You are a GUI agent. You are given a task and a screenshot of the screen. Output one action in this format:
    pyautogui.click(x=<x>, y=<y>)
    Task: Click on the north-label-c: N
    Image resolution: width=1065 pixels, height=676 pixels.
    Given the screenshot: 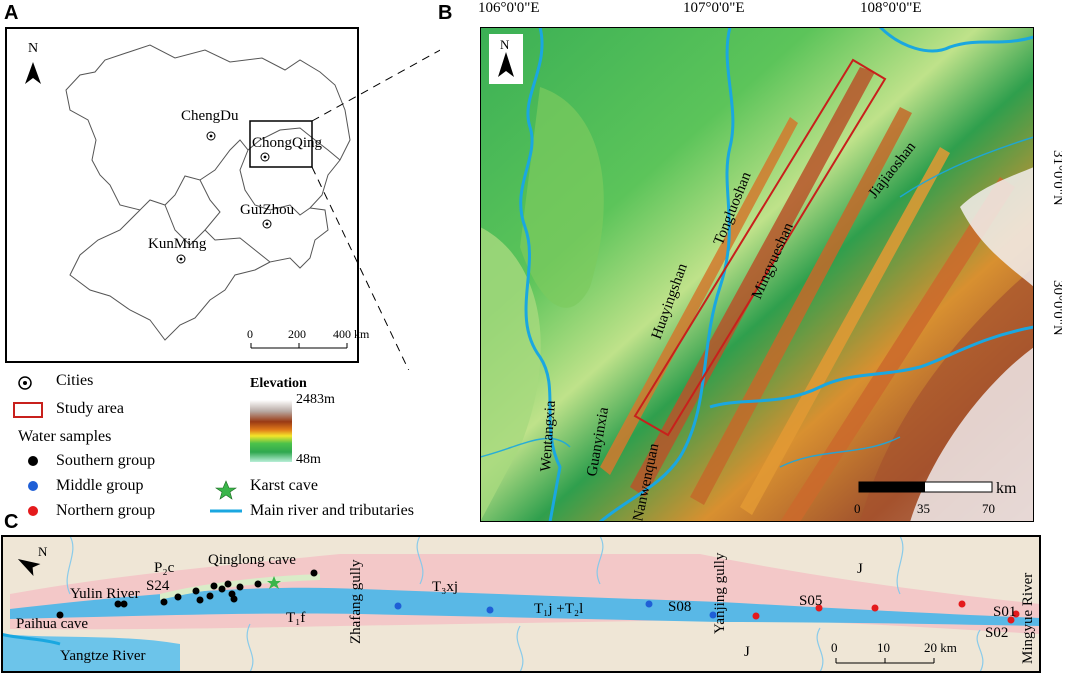 What is the action you would take?
    pyautogui.click(x=43, y=551)
    